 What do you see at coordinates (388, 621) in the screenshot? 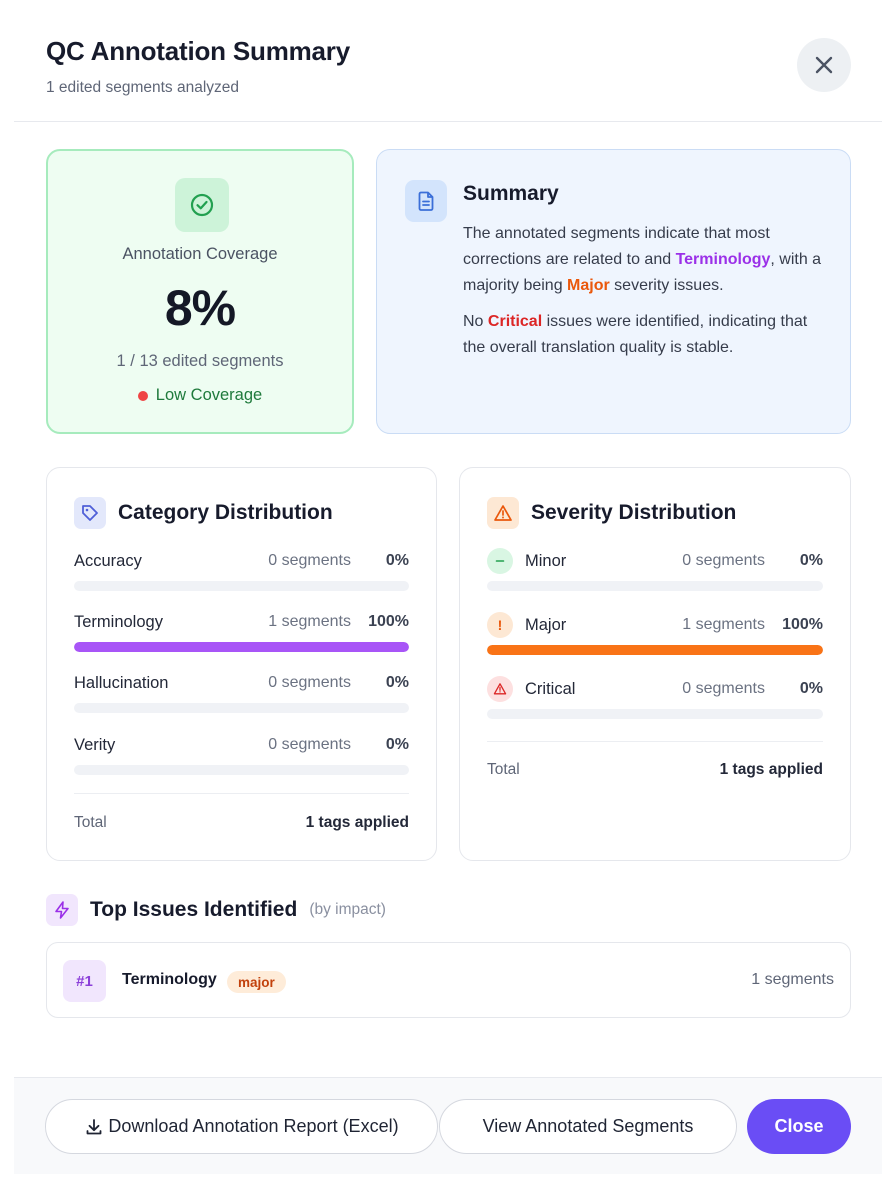
I see `category-percent: 100%` at bounding box center [388, 621].